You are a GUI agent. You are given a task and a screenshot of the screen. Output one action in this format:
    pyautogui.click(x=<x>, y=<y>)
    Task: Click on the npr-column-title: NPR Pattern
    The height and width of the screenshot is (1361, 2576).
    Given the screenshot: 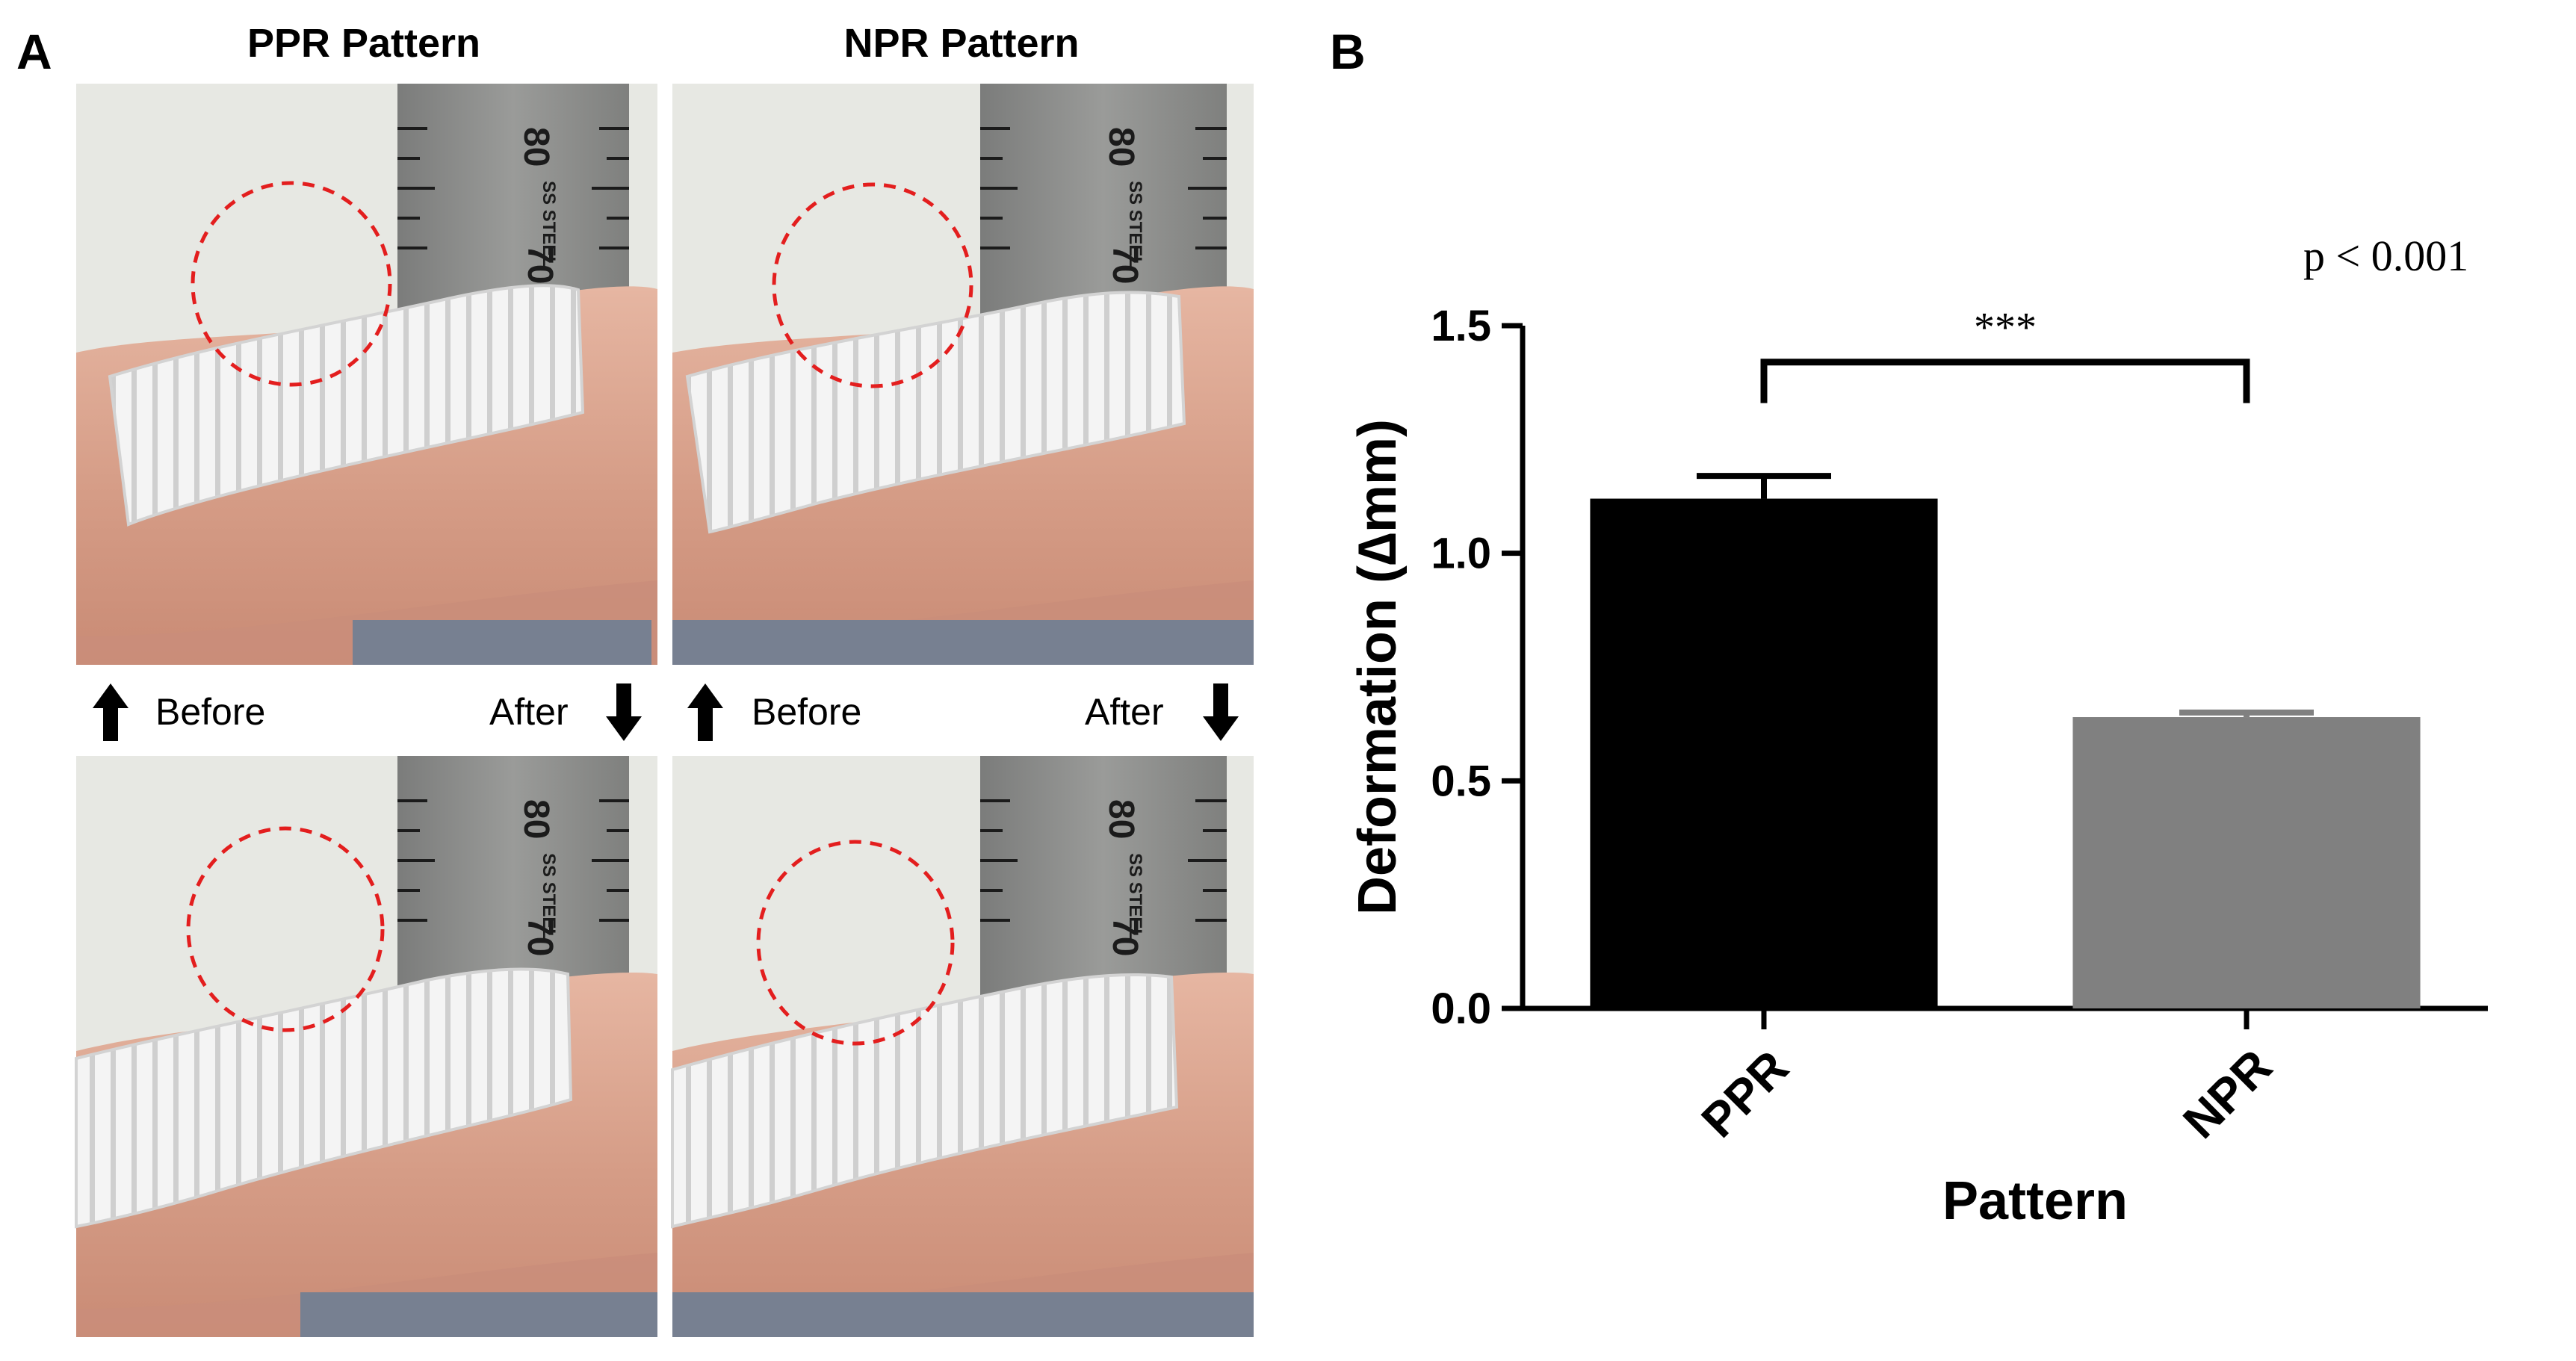 What is the action you would take?
    pyautogui.click(x=961, y=43)
    